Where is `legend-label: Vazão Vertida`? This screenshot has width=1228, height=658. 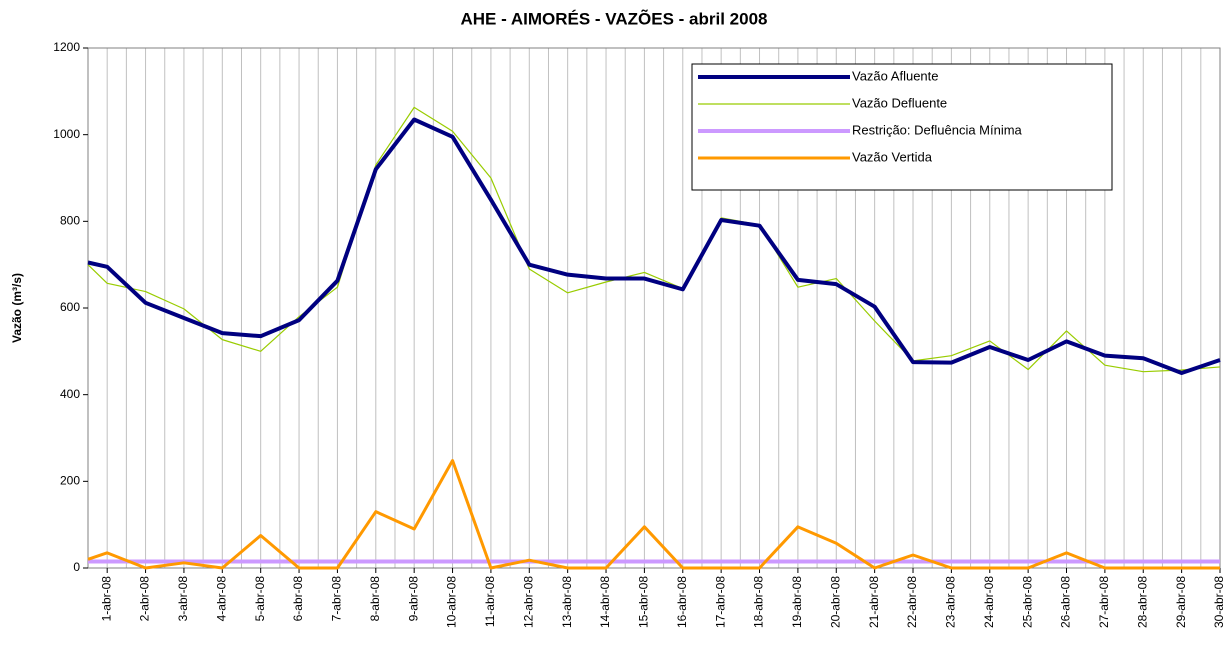 legend-label: Vazão Vertida is located at coordinates (892, 156).